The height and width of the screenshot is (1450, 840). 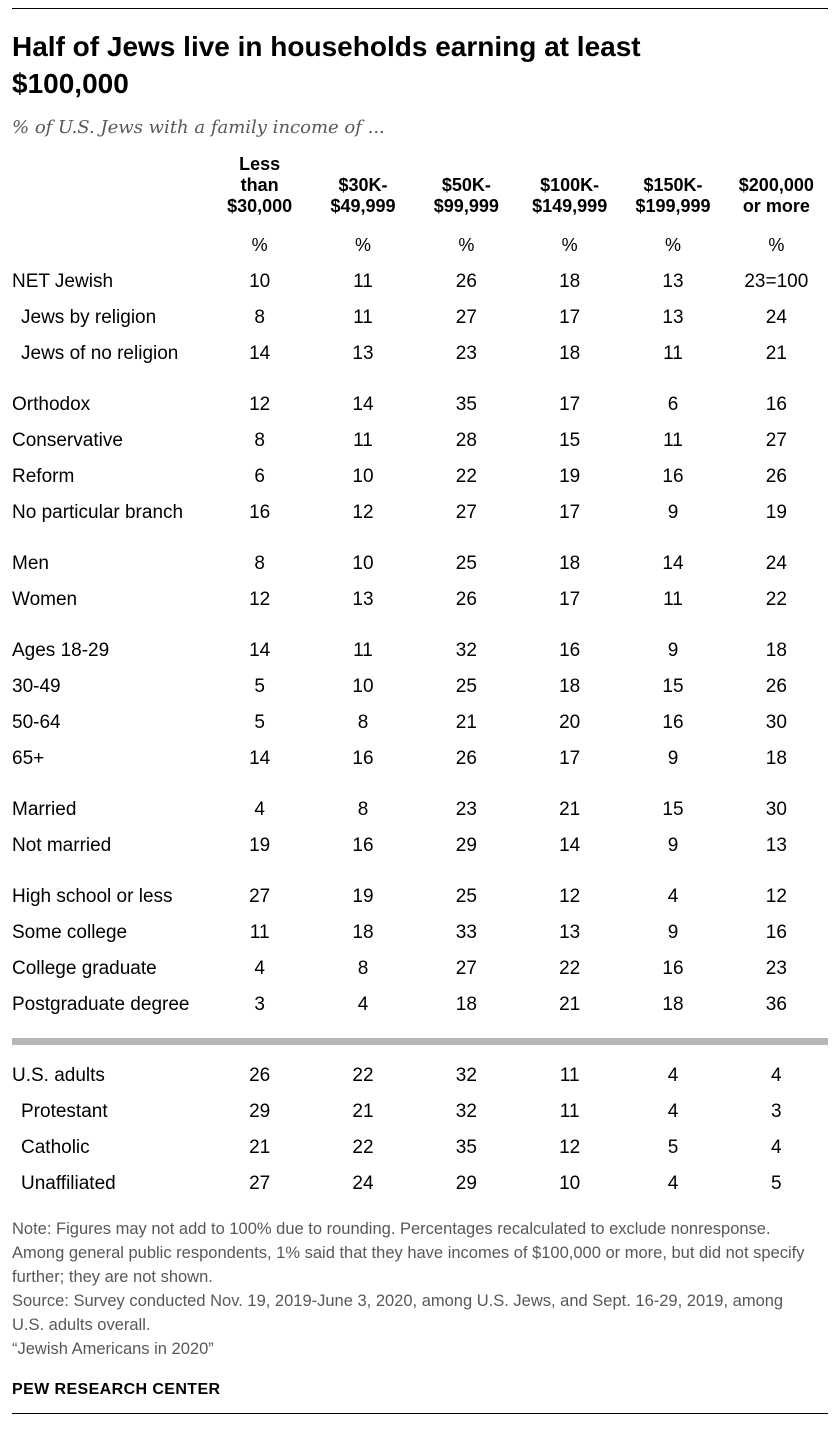 I want to click on value-cell: 28, so click(x=466, y=440).